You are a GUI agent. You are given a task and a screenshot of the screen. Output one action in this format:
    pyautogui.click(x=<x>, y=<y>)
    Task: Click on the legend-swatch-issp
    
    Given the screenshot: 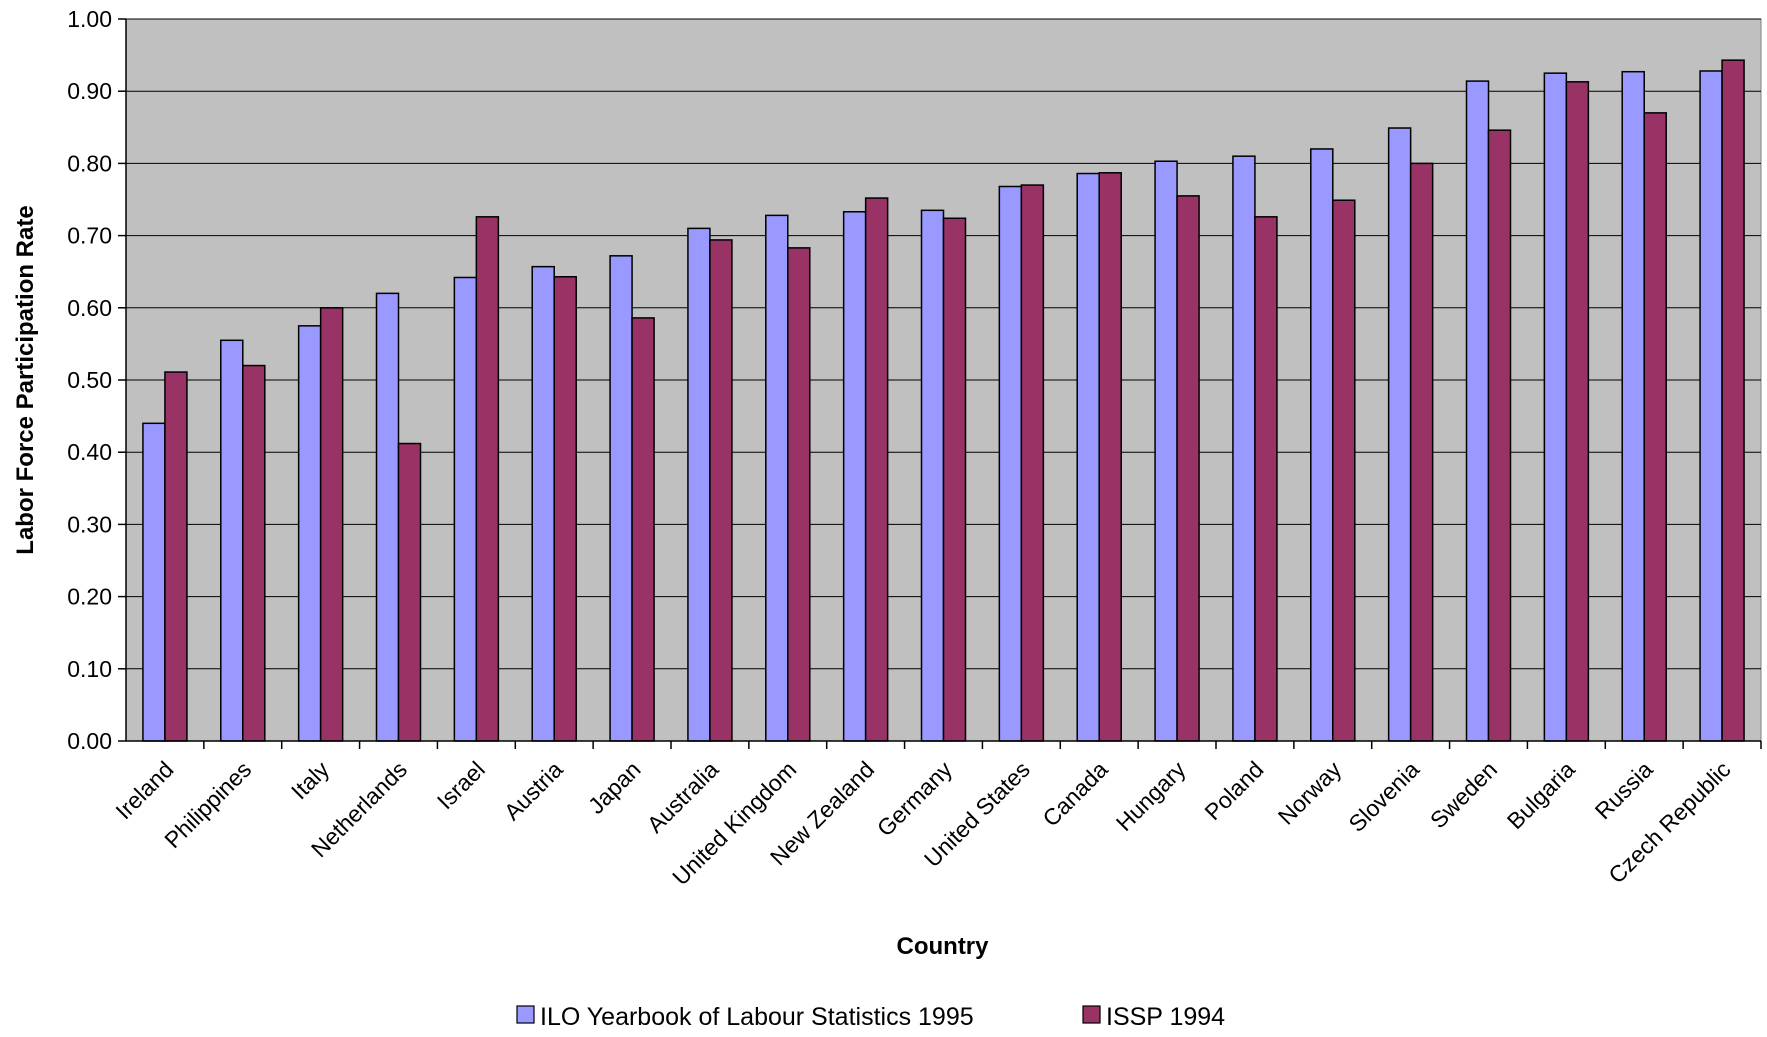 What is the action you would take?
    pyautogui.click(x=1091, y=1014)
    